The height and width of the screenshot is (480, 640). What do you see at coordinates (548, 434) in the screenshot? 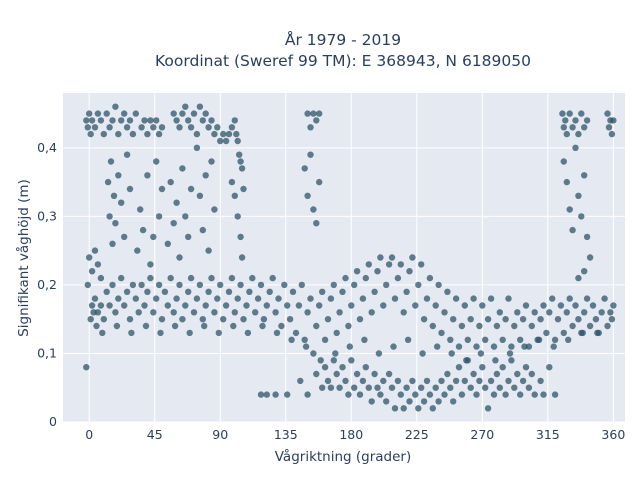
I see `x-tick-label: 315` at bounding box center [548, 434].